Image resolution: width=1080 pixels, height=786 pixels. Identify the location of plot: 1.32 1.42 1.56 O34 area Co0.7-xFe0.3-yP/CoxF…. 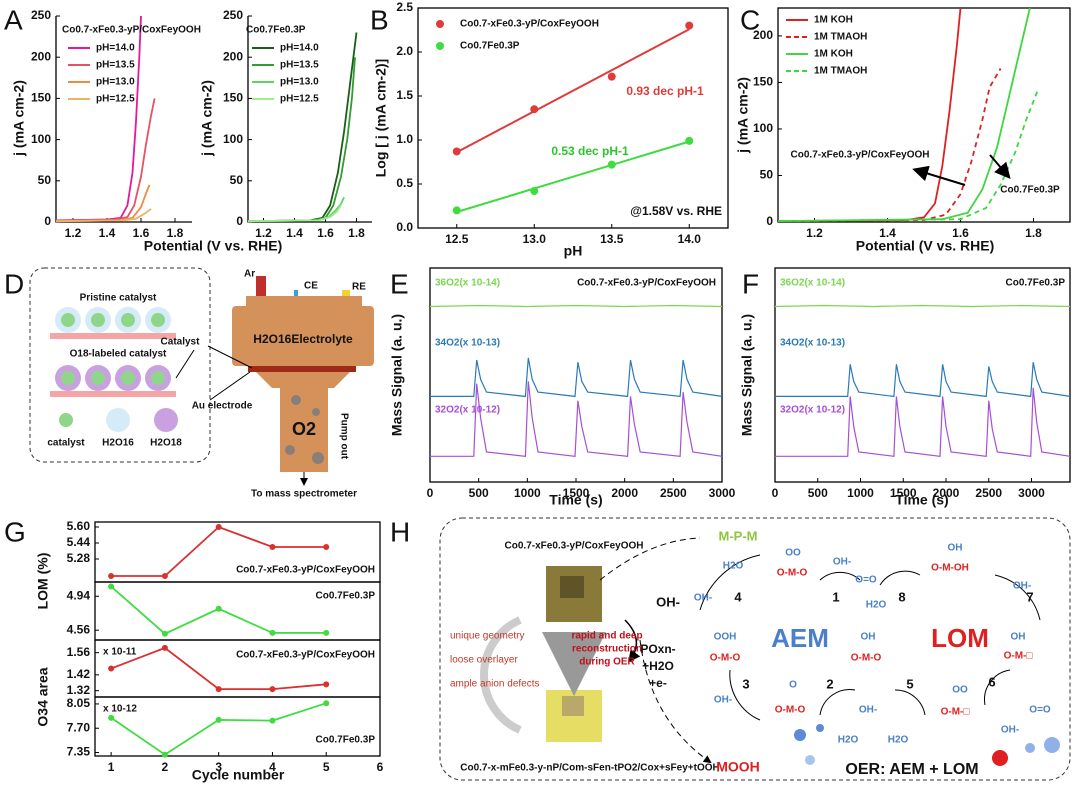
(208, 683).